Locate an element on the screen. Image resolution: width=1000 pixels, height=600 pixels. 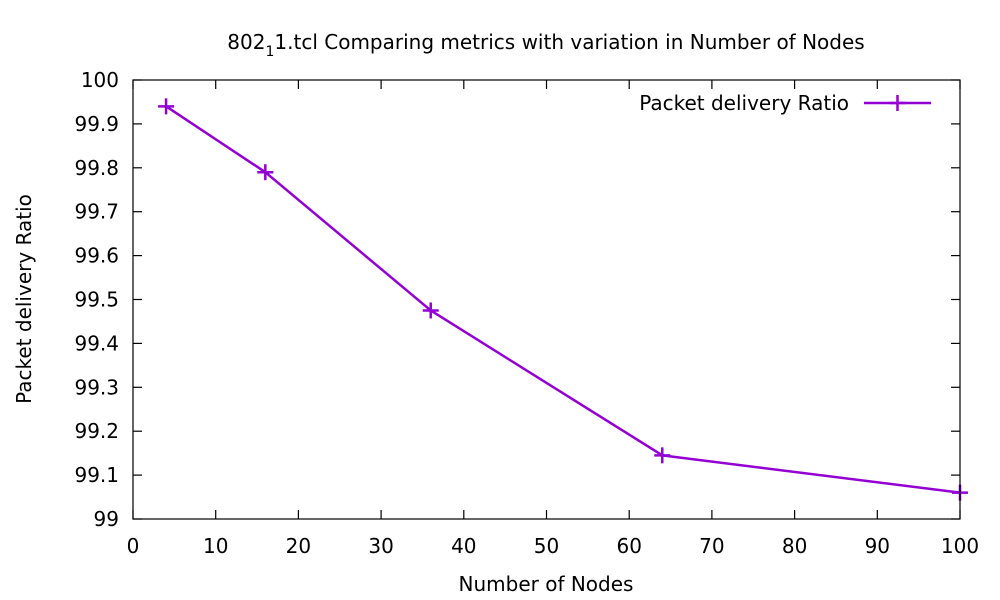
y-tick-label: 99.8 is located at coordinates (96, 168).